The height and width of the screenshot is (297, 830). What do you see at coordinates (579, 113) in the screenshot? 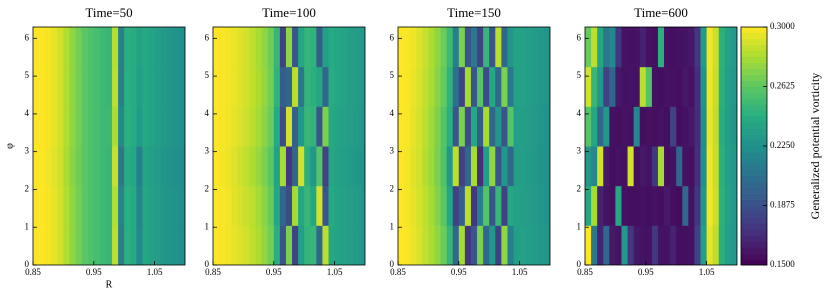
I see `y-tick-label: 4` at bounding box center [579, 113].